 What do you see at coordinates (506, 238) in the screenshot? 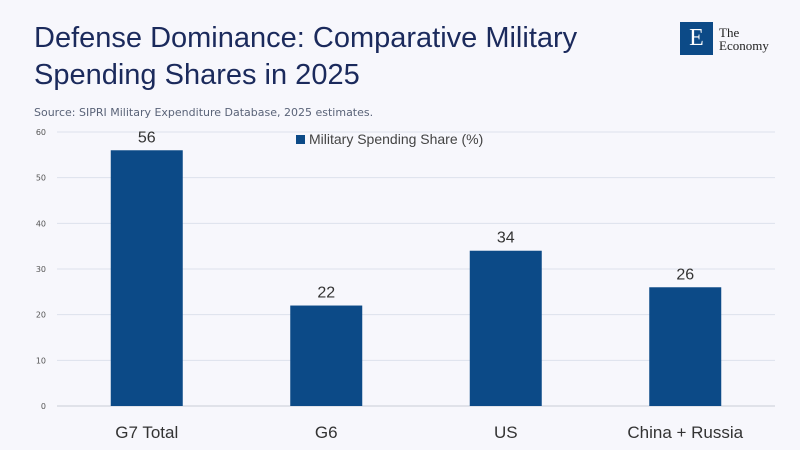
I see `data-label: 34` at bounding box center [506, 238].